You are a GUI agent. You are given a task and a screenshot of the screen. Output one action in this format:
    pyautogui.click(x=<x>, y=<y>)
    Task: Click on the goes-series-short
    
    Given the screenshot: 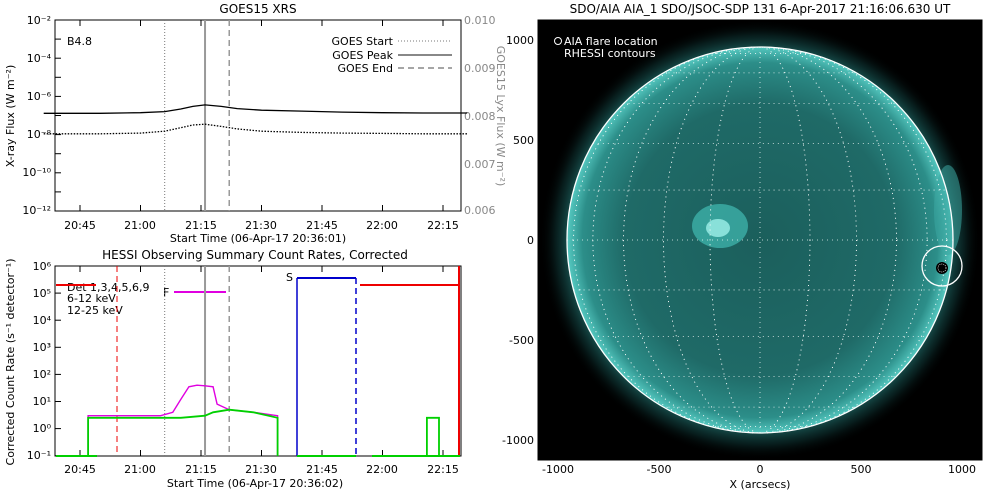 What is the action you would take?
    pyautogui.click(x=255, y=129)
    